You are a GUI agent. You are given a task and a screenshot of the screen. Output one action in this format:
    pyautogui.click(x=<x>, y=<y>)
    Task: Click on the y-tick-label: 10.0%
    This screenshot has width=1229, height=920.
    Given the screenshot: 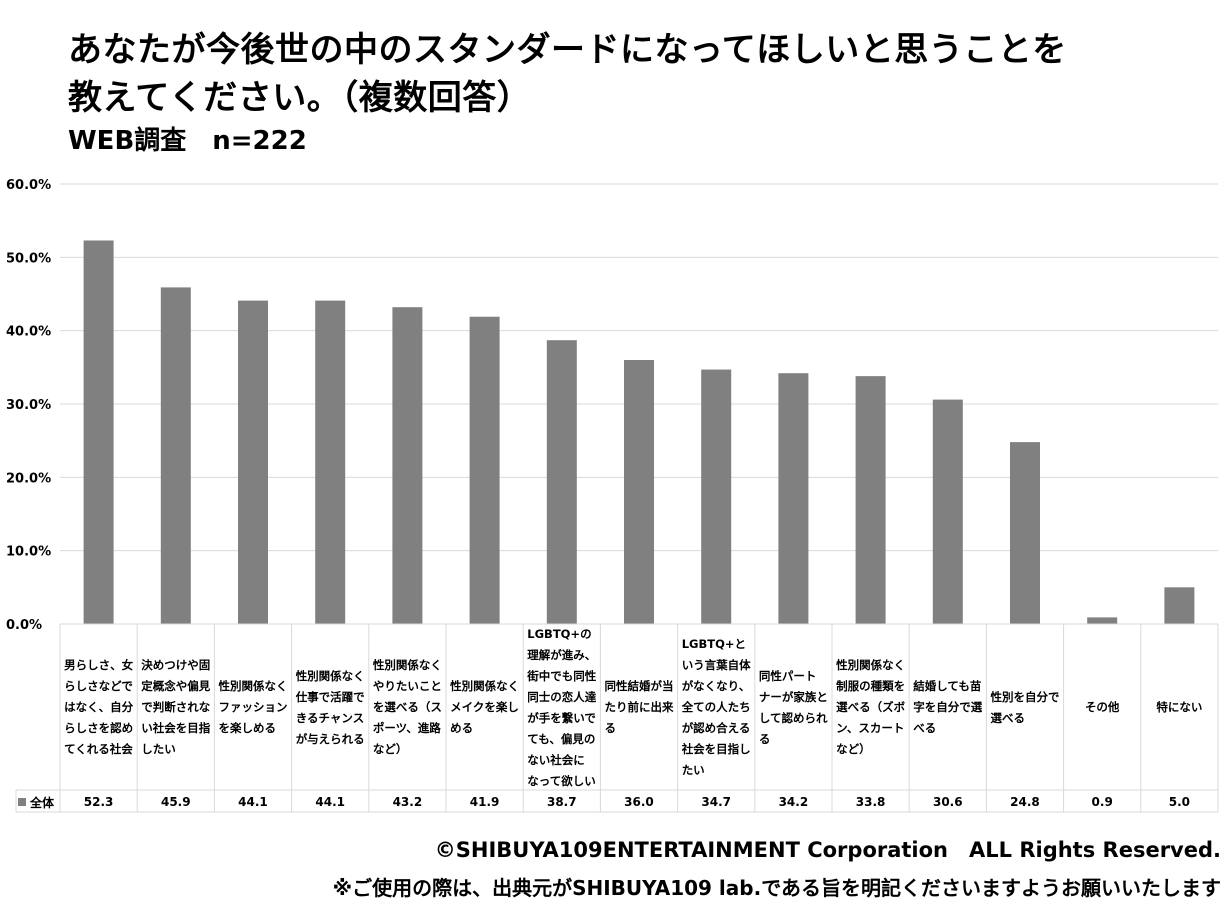 What is the action you would take?
    pyautogui.click(x=28, y=552)
    